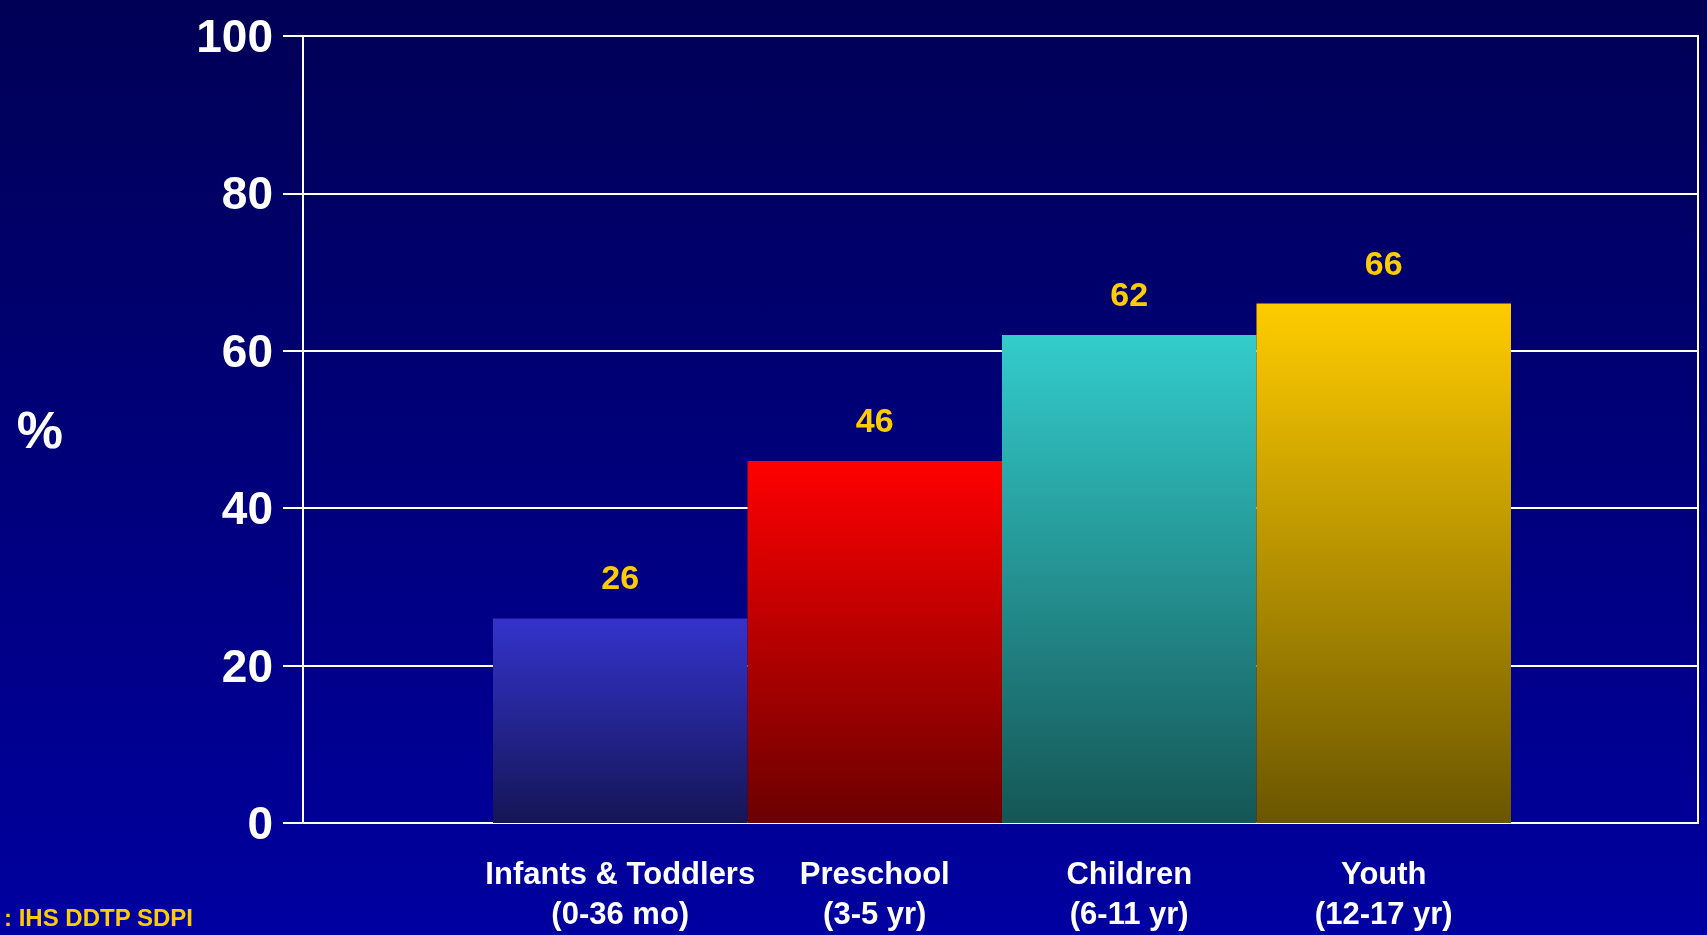  What do you see at coordinates (247, 350) in the screenshot?
I see `y-tick-label: 60` at bounding box center [247, 350].